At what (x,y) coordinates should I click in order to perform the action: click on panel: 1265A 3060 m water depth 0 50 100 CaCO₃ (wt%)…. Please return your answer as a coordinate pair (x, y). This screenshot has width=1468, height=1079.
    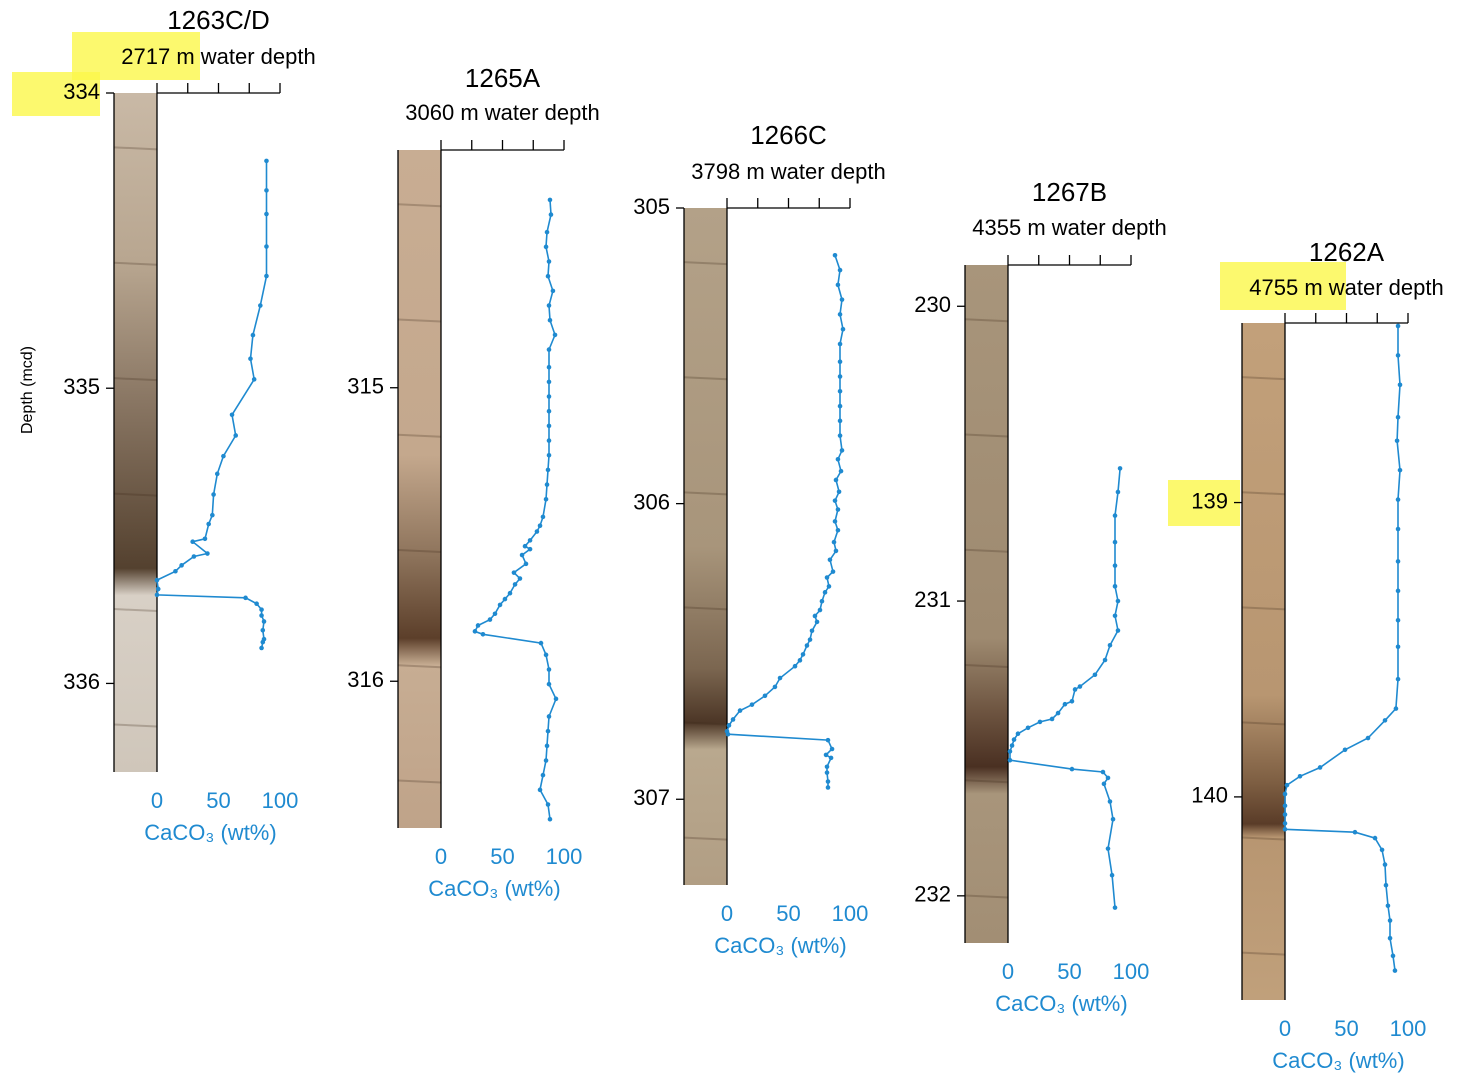
    Looking at the image, I should click on (473, 482).